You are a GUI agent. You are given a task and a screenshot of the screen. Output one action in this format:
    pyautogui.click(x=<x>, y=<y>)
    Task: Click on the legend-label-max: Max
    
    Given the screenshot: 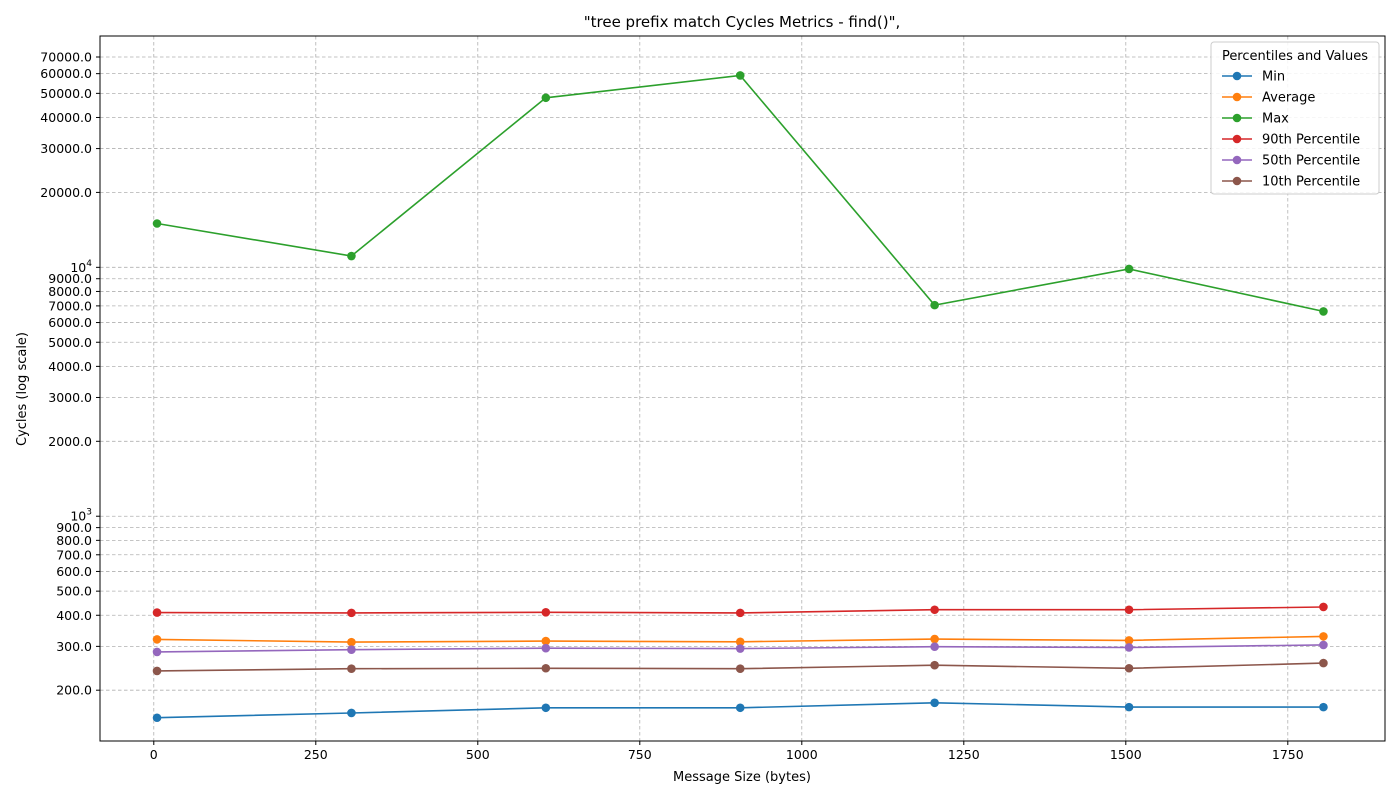 What is the action you would take?
    pyautogui.click(x=1275, y=119)
    